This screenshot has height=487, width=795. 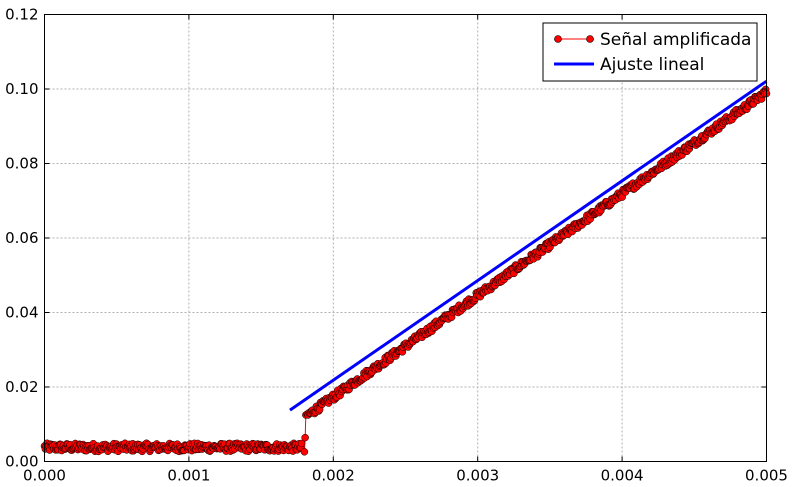 What do you see at coordinates (21, 164) in the screenshot?
I see `y-tick-label: 0.08` at bounding box center [21, 164].